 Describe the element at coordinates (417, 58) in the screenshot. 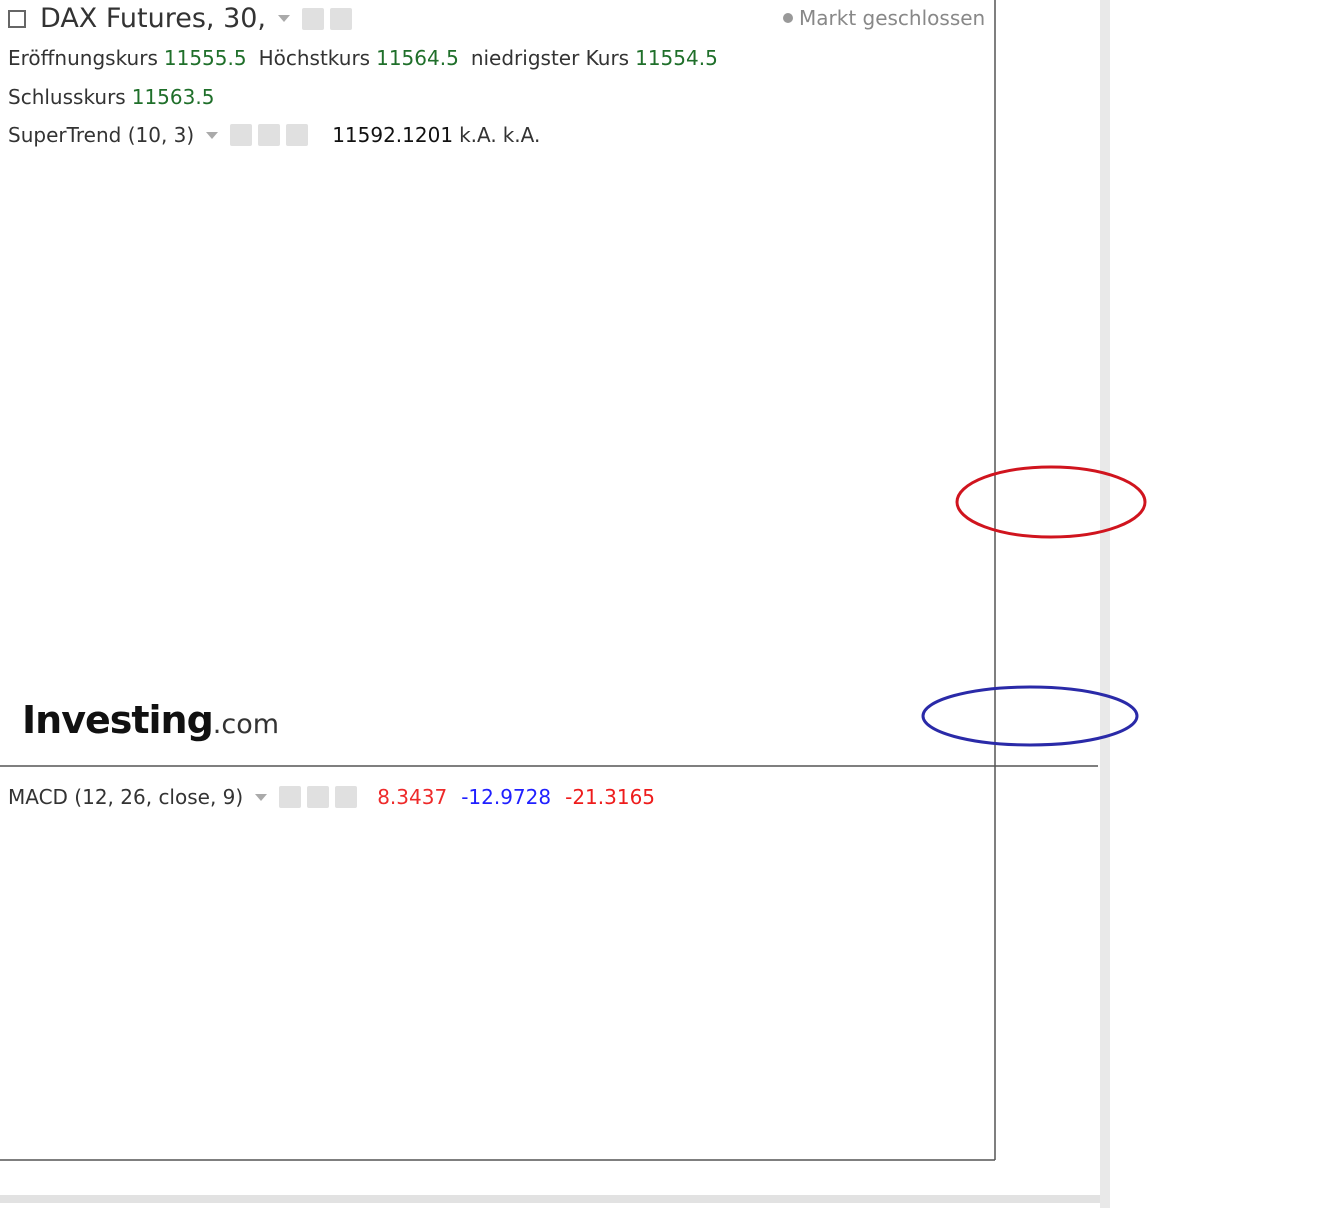

I see `ohlc-value: 11564.5` at that location.